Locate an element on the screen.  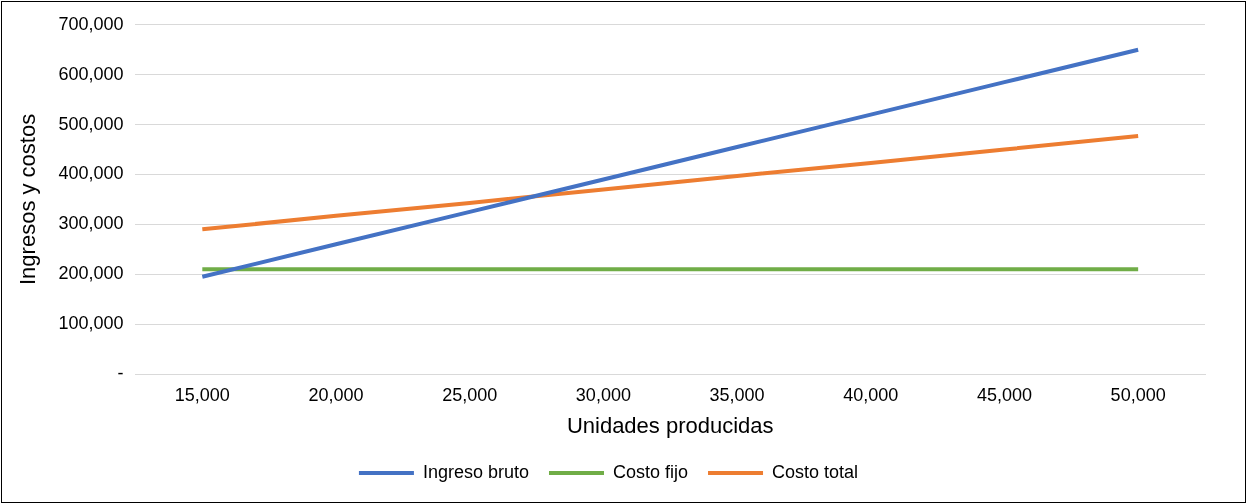
y-tick-label: 500,000 is located at coordinates (91, 123).